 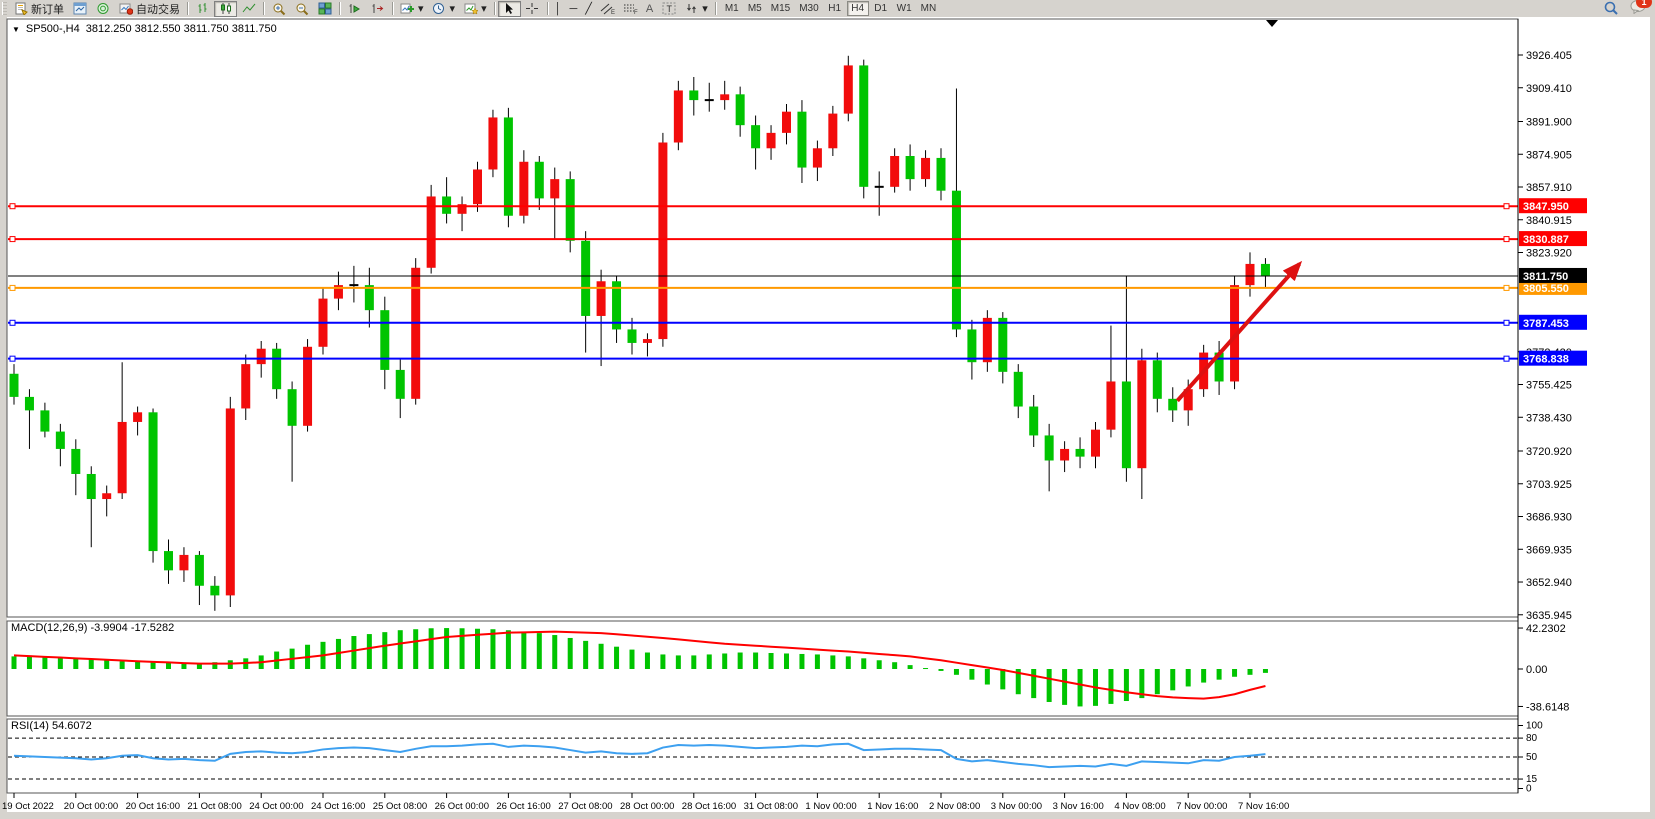 I want to click on auto-scroll-icon, so click(x=354, y=9).